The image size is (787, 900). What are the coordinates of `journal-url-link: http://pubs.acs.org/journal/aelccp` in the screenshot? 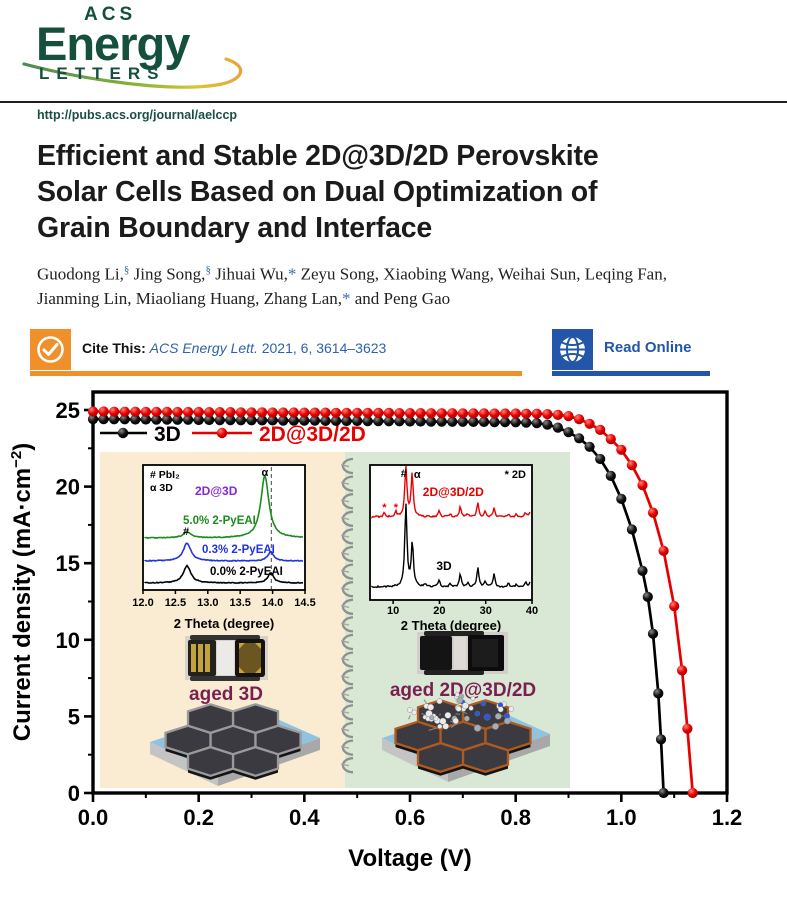 It's located at (137, 115).